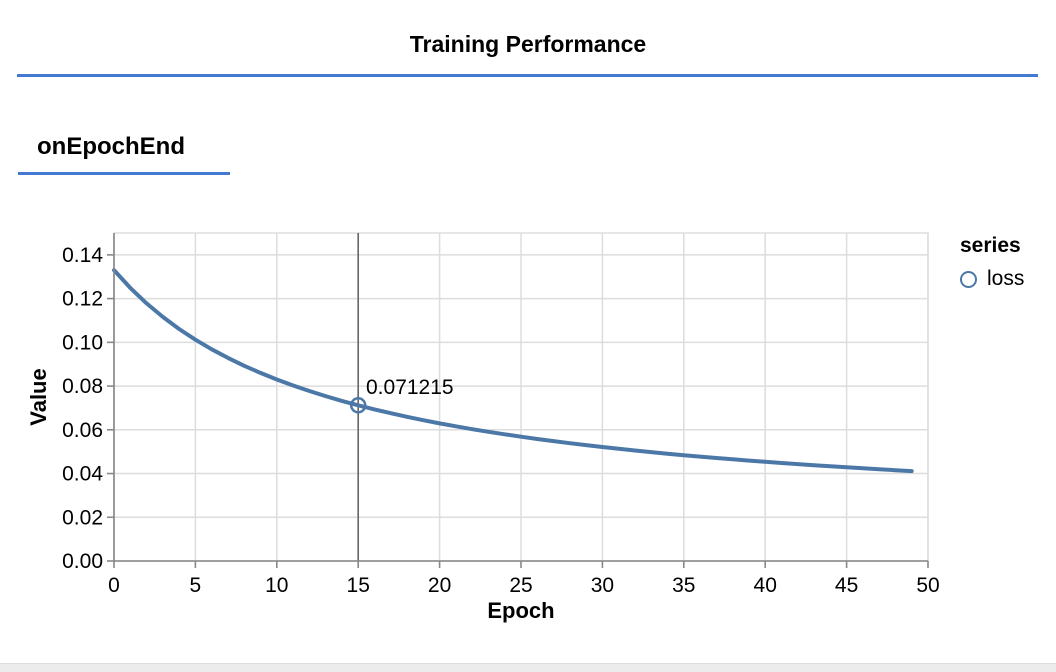  What do you see at coordinates (82, 561) in the screenshot?
I see `y-tick-label: 0.00` at bounding box center [82, 561].